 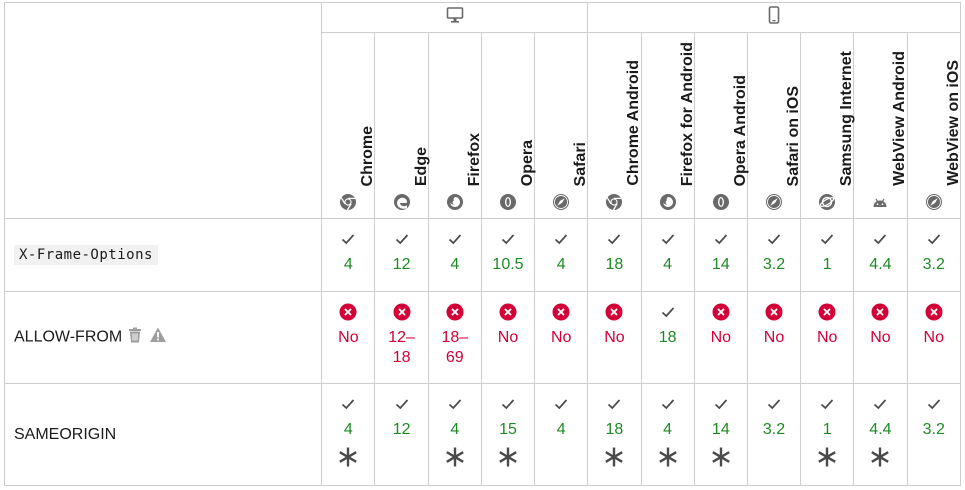 What do you see at coordinates (827, 202) in the screenshot?
I see `samsung-internet-icon` at bounding box center [827, 202].